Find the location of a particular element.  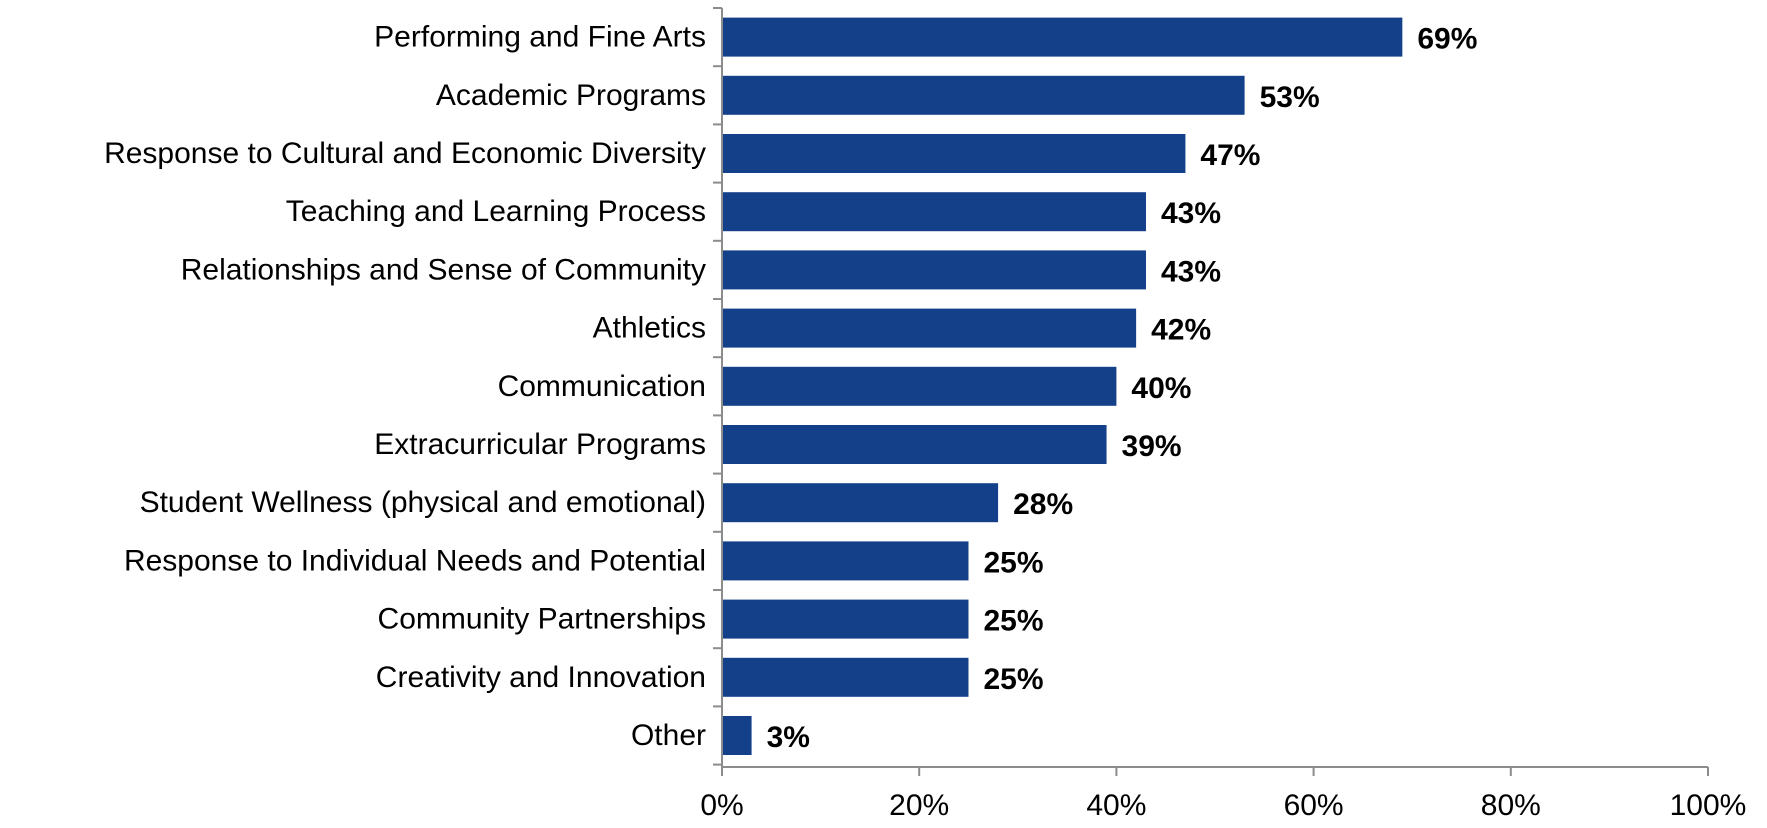

data-label: 28% is located at coordinates (1043, 504).